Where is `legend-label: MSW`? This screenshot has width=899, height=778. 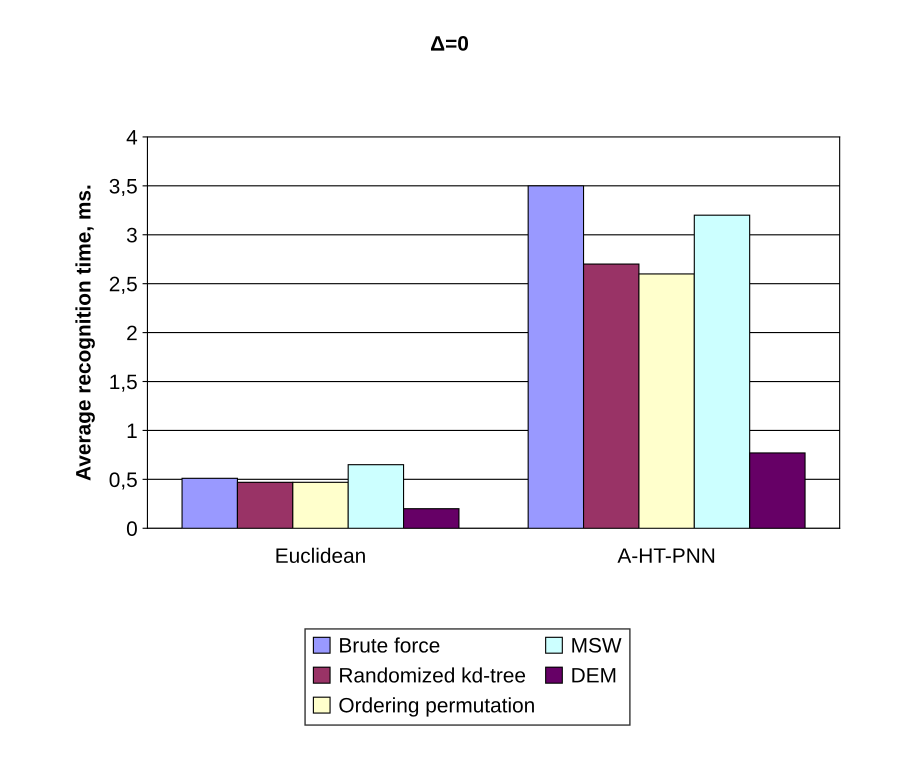 legend-label: MSW is located at coordinates (597, 645).